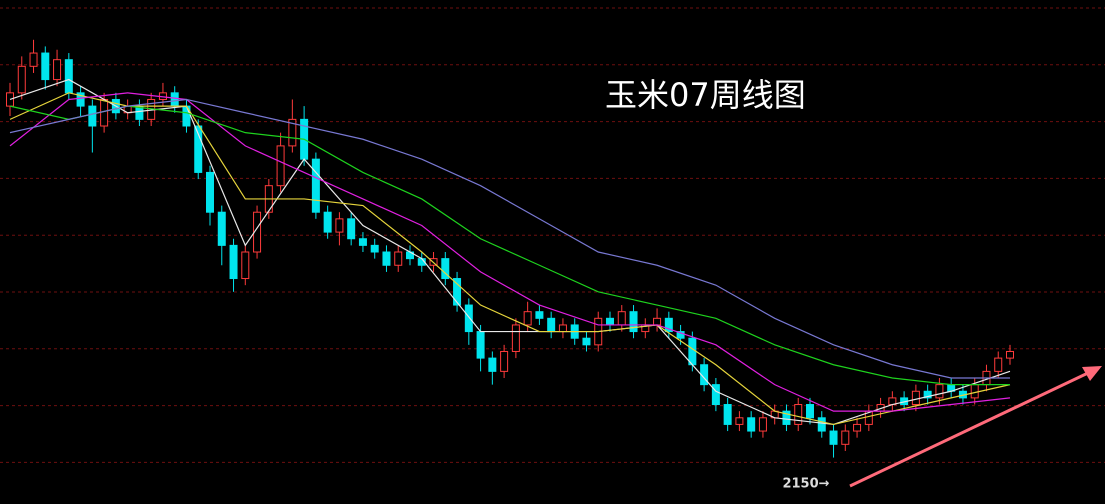  I want to click on arrow-head, so click(1092, 373).